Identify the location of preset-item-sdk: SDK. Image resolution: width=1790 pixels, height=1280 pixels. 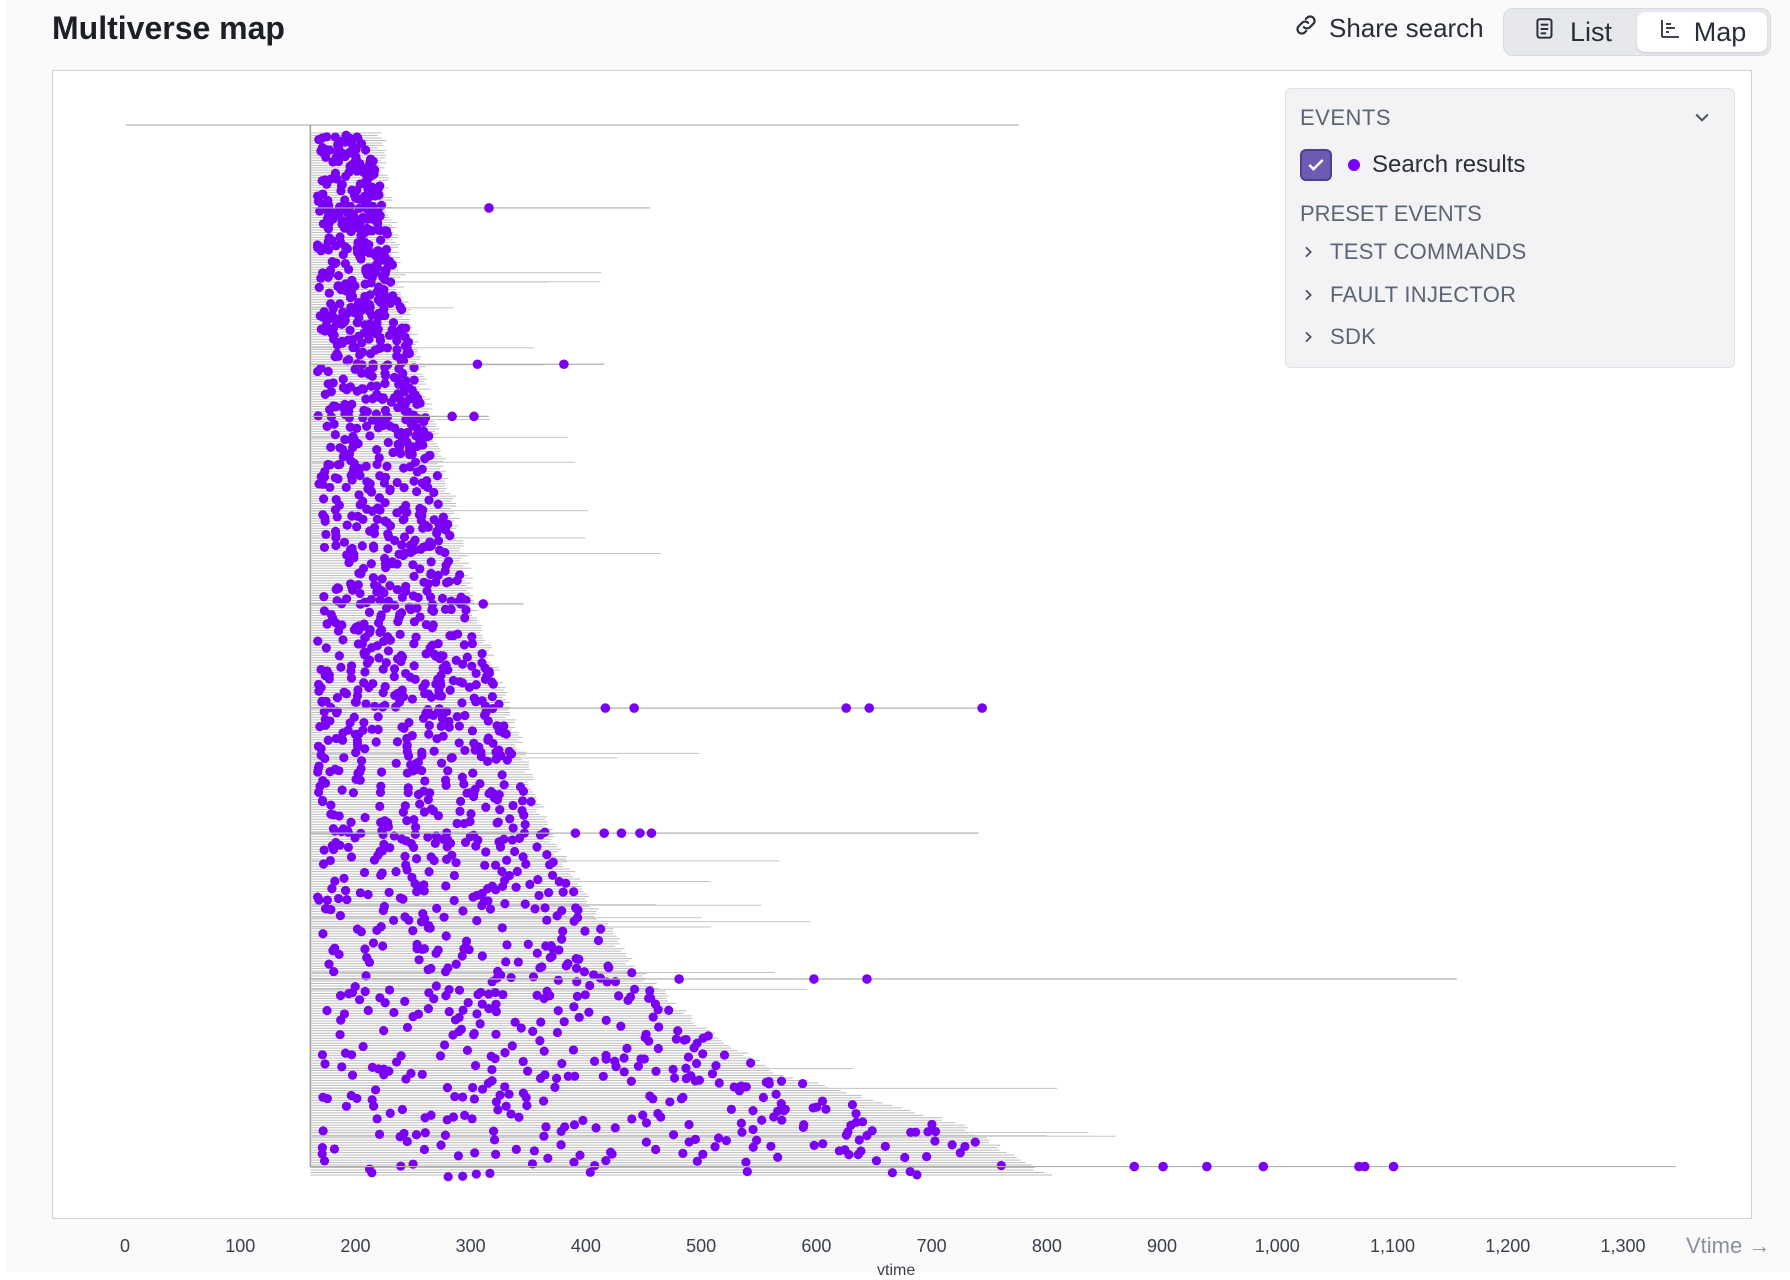
(1338, 337).